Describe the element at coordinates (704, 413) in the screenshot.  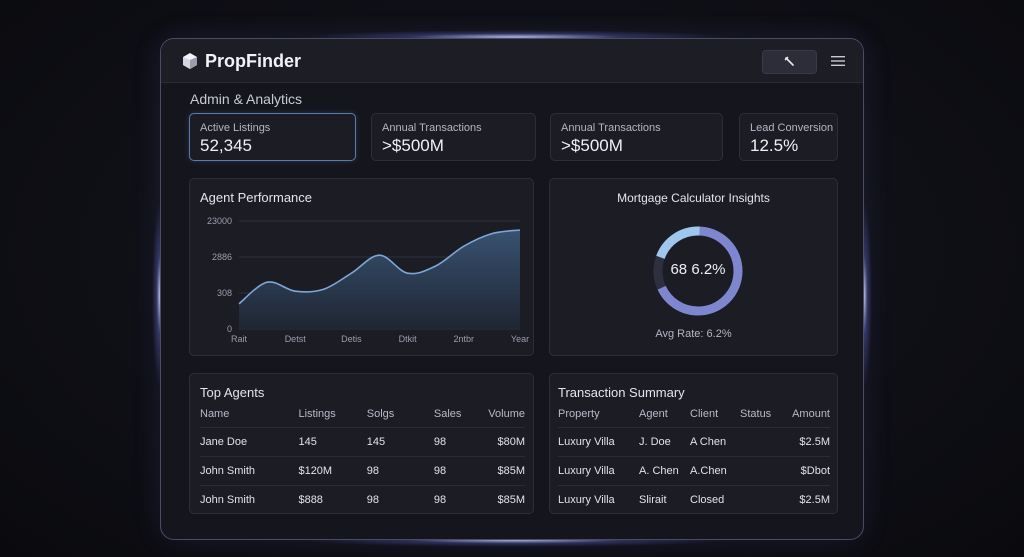
I see `column-header: Client` at that location.